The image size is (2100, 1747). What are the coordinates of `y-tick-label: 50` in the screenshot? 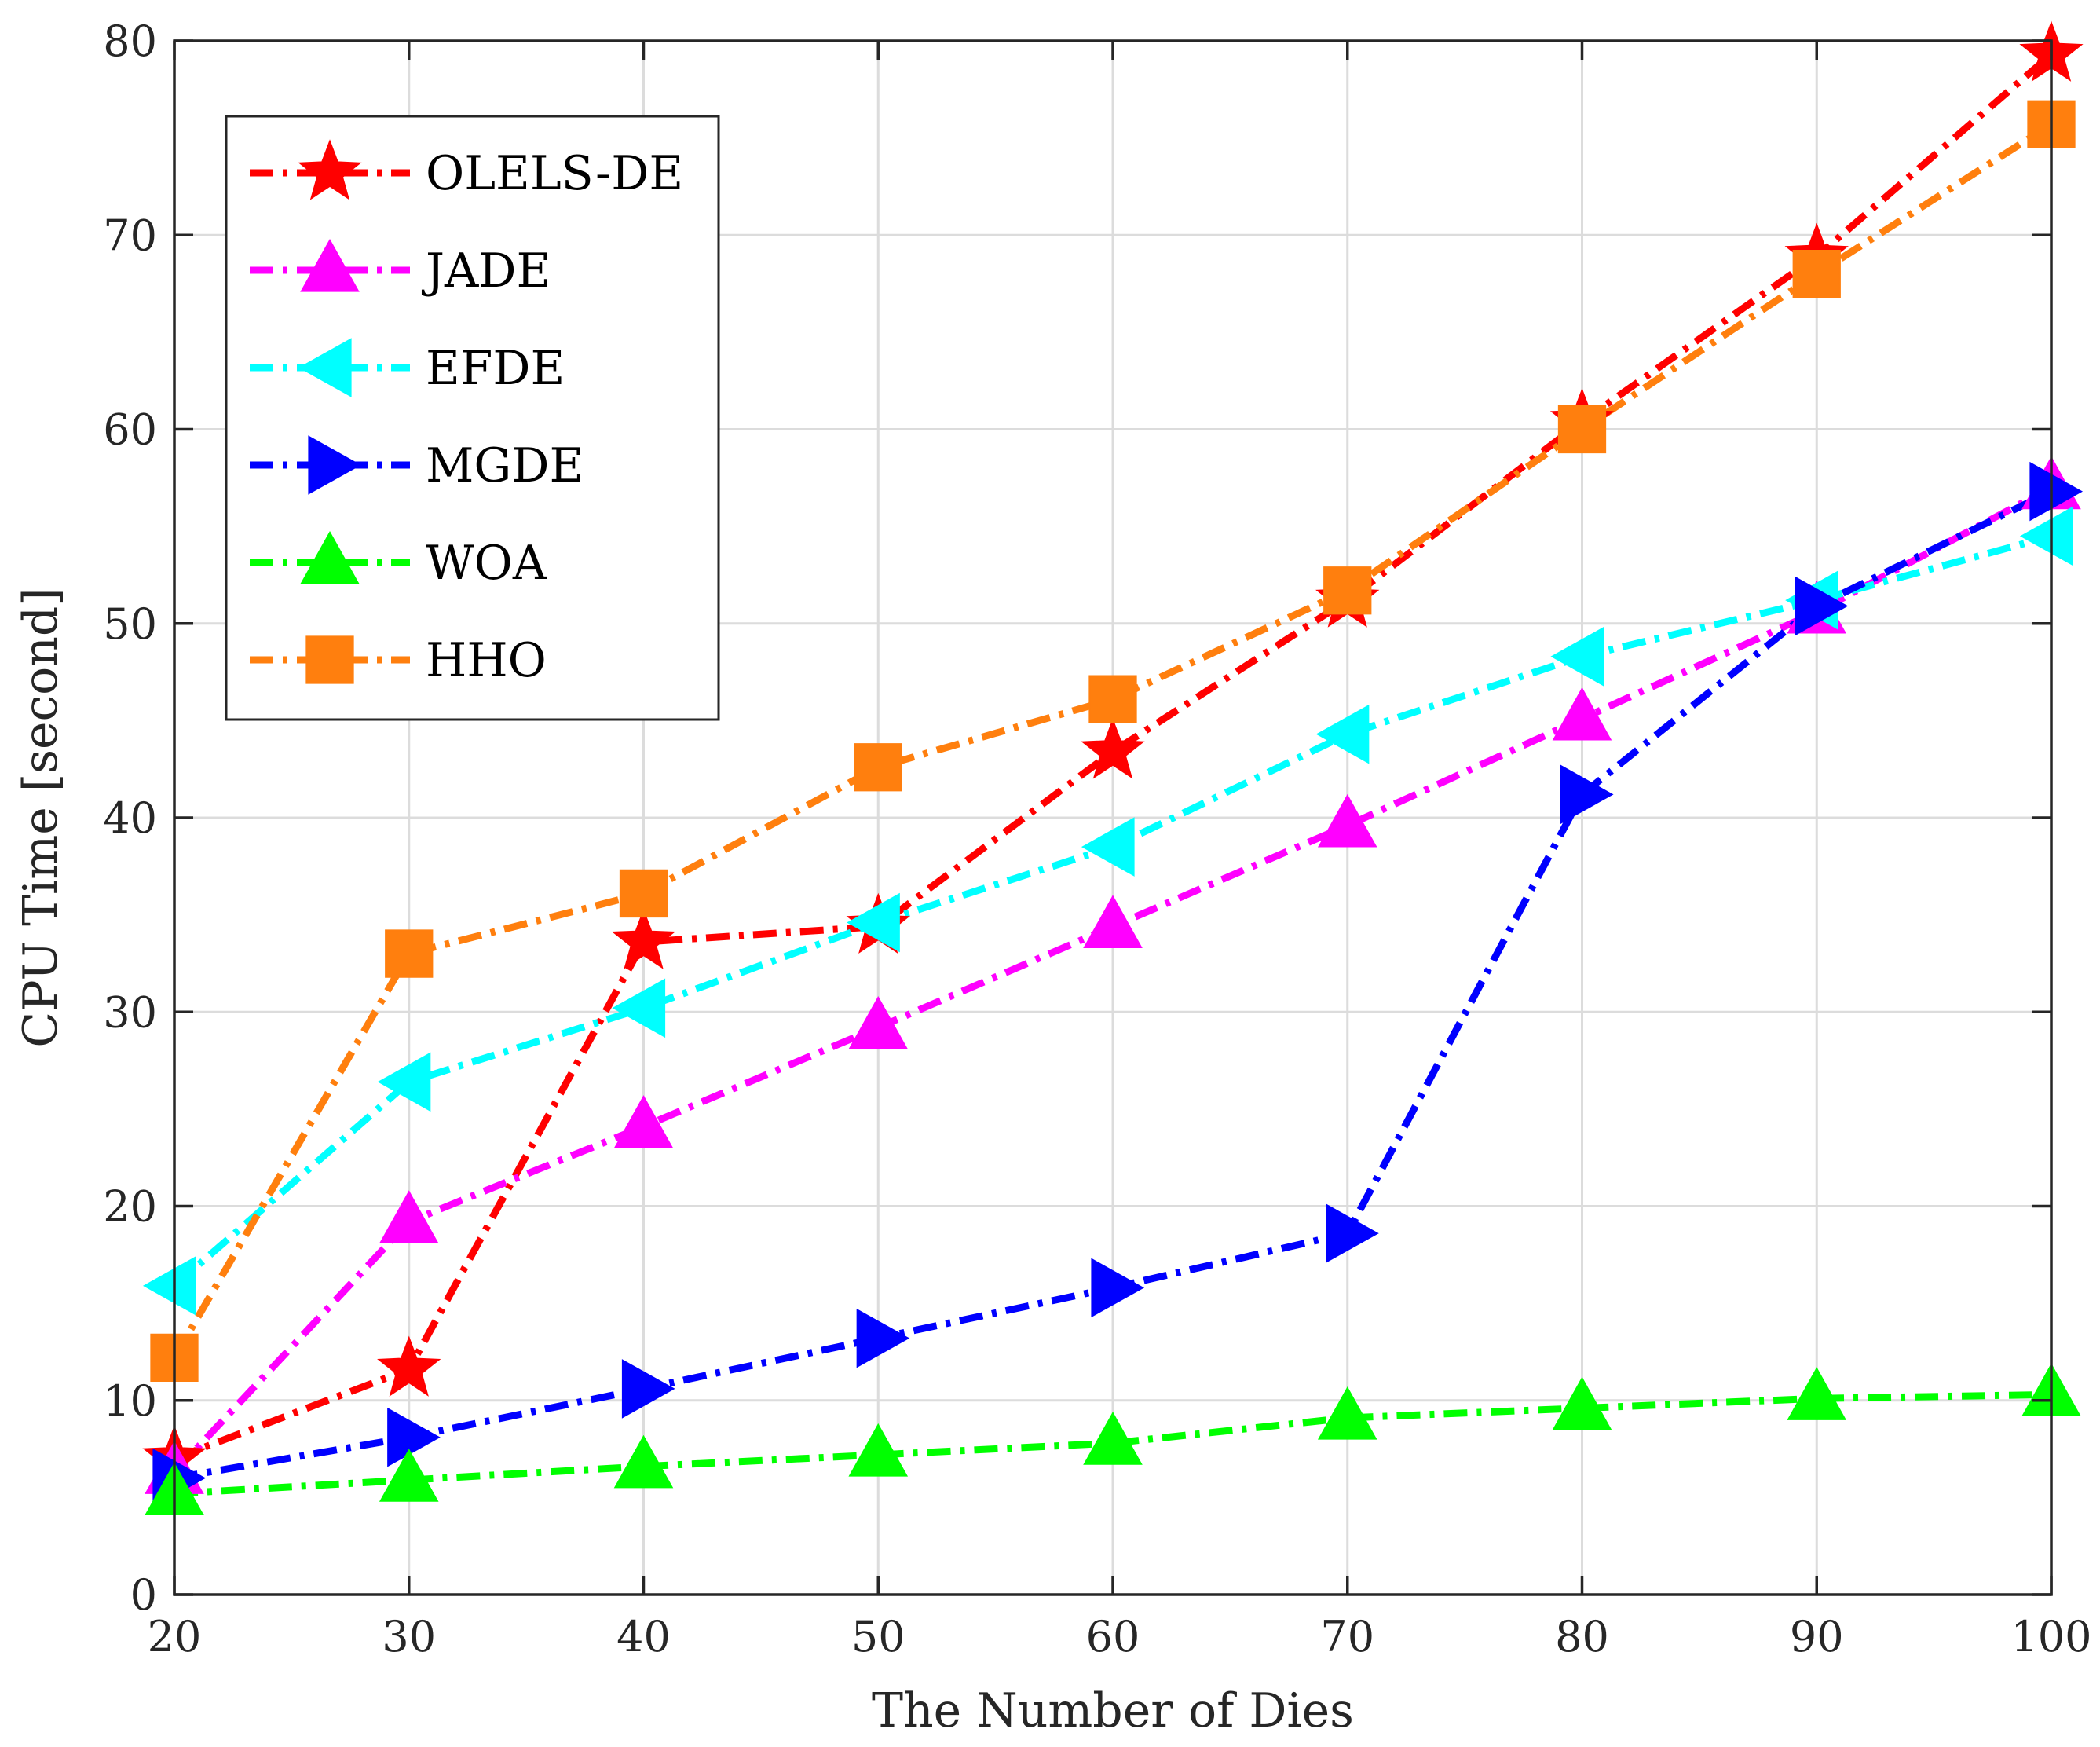 It's located at (130, 624).